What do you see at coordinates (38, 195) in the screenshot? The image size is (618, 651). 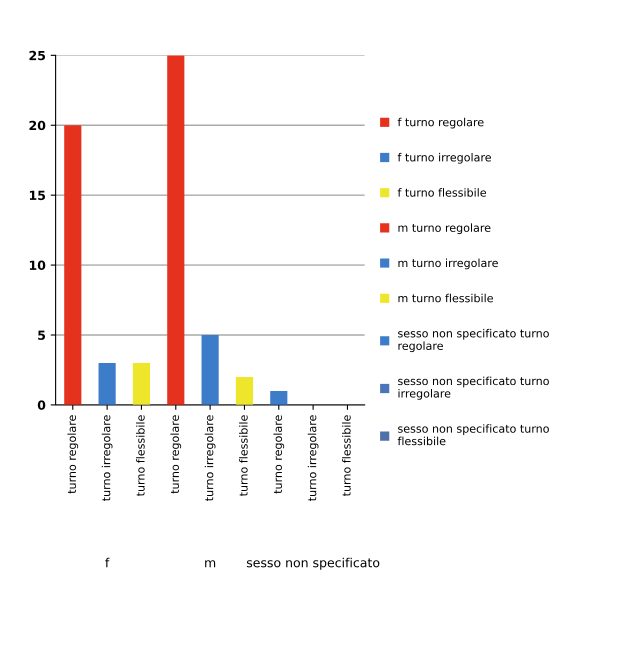 I see `y-tick-label: 15` at bounding box center [38, 195].